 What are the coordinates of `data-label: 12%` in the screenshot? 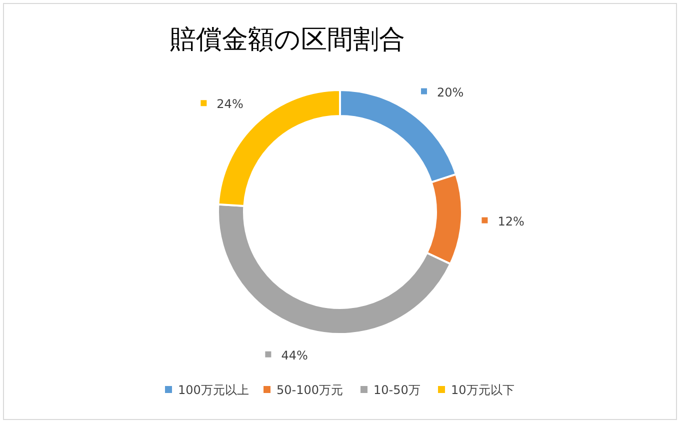 It's located at (511, 221).